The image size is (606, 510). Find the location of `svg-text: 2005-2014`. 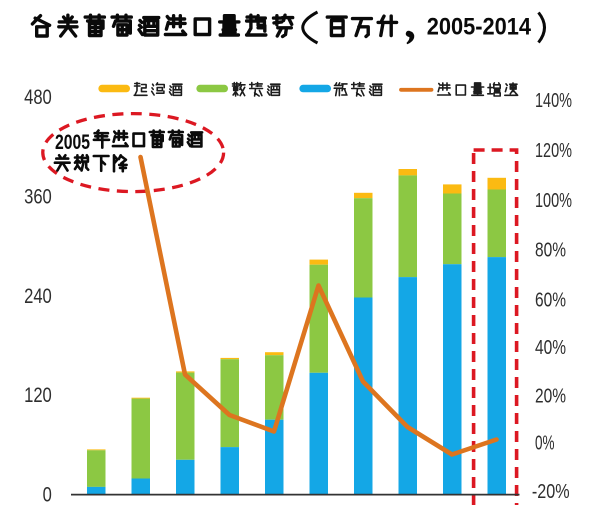

svg-text: 2005-2014 is located at coordinates (479, 27).